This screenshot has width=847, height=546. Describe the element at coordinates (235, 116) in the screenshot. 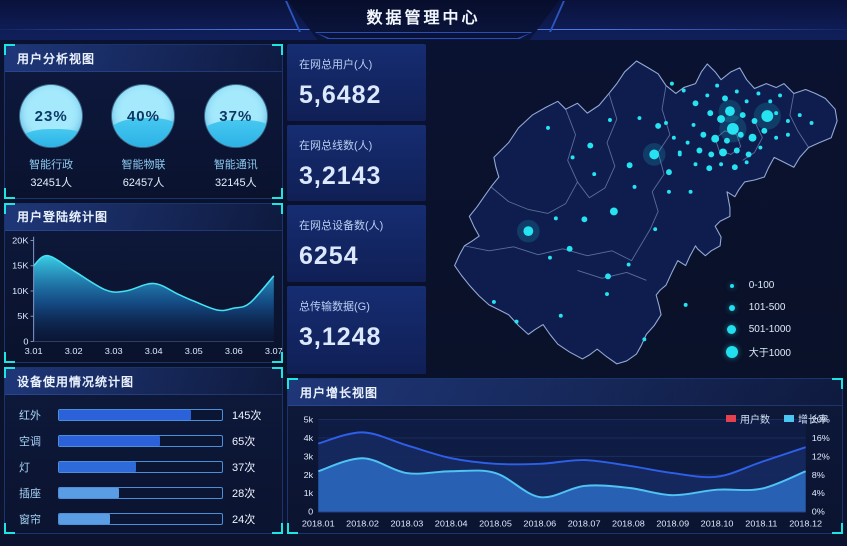

I see `gauge-circle: 37%` at that location.